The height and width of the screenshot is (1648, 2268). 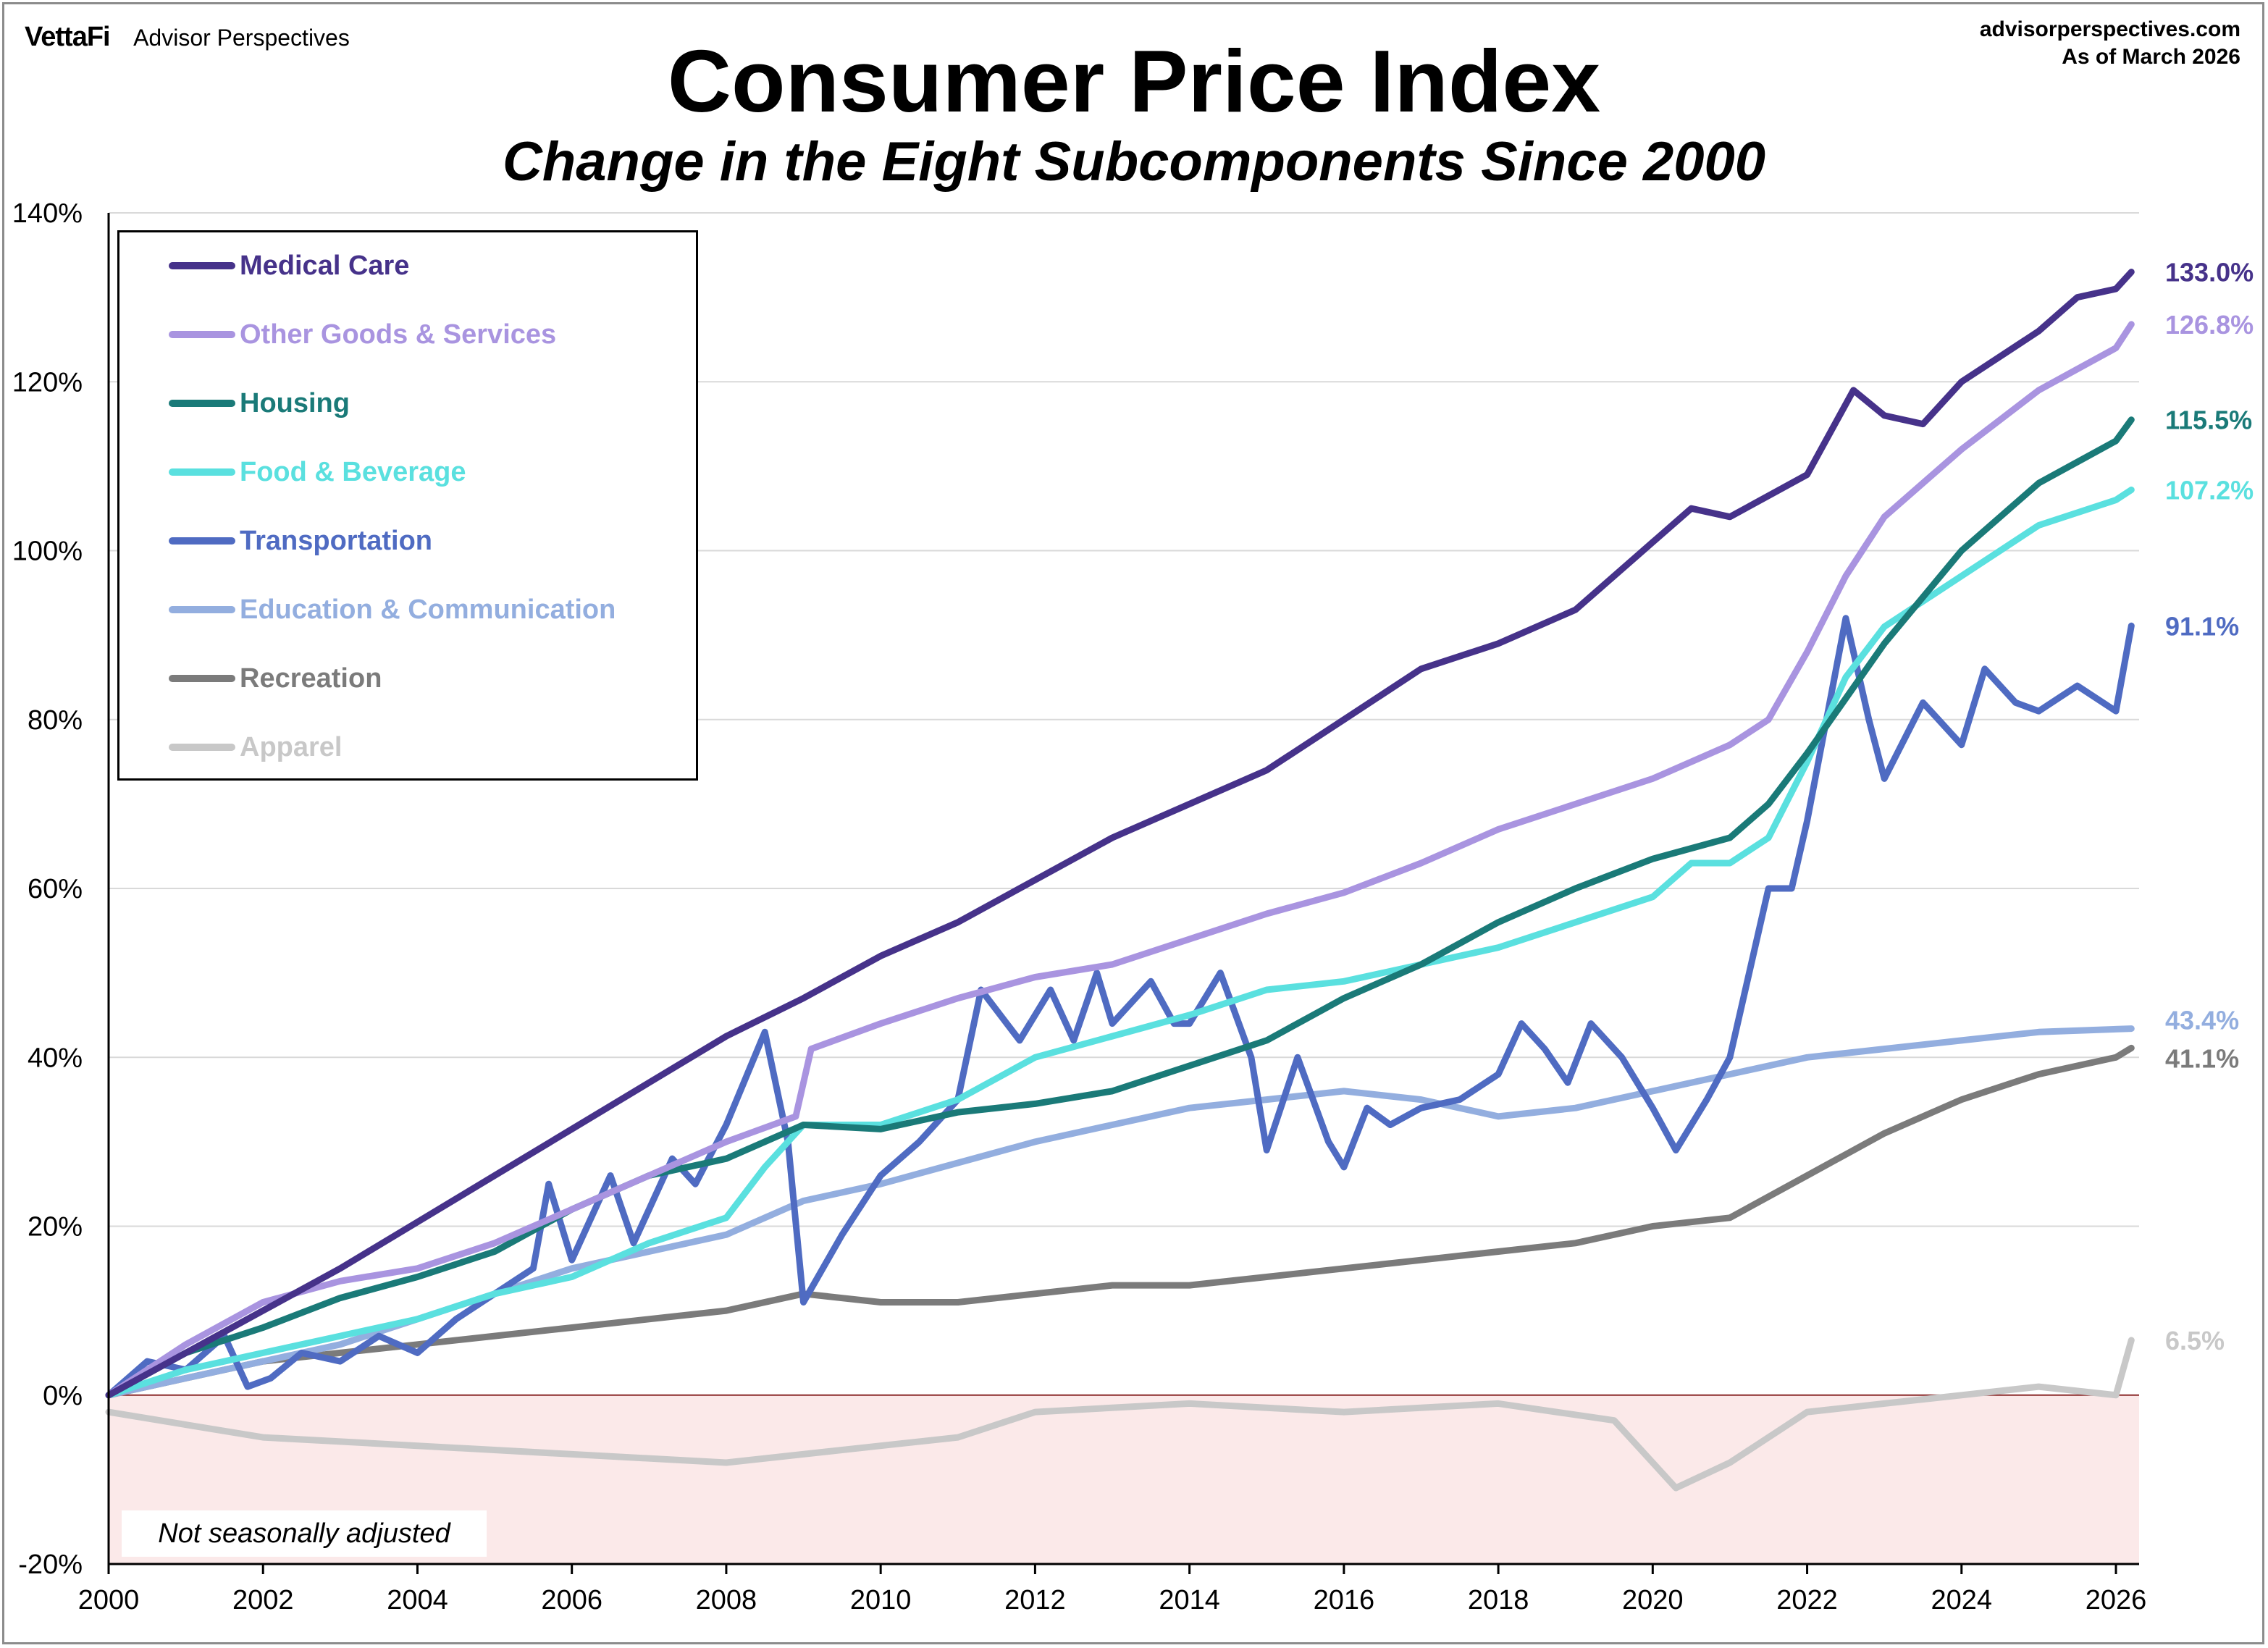 What do you see at coordinates (55, 1227) in the screenshot?
I see `y-tick-label: 20%` at bounding box center [55, 1227].